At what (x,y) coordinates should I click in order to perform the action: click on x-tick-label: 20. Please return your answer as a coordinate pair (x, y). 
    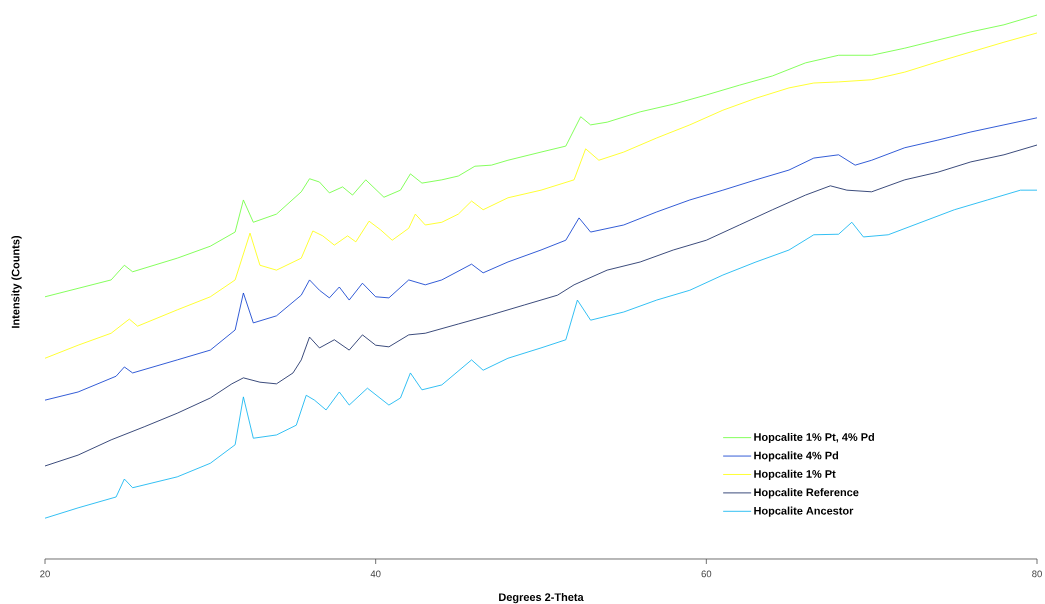
    Looking at the image, I should click on (45, 574).